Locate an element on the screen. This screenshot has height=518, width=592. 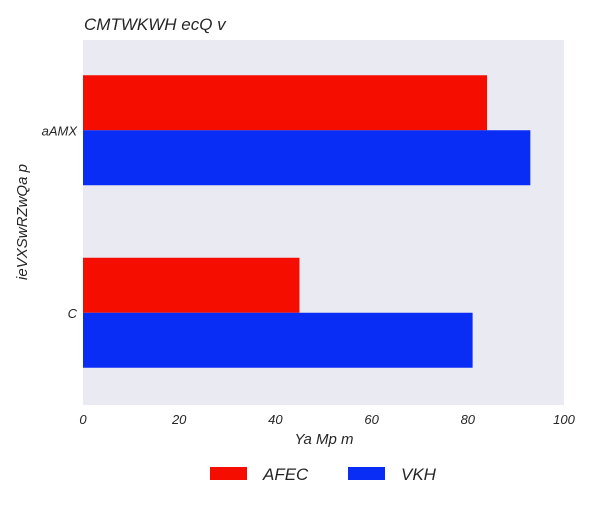
legend-item-vkh: VKH is located at coordinates (392, 474).